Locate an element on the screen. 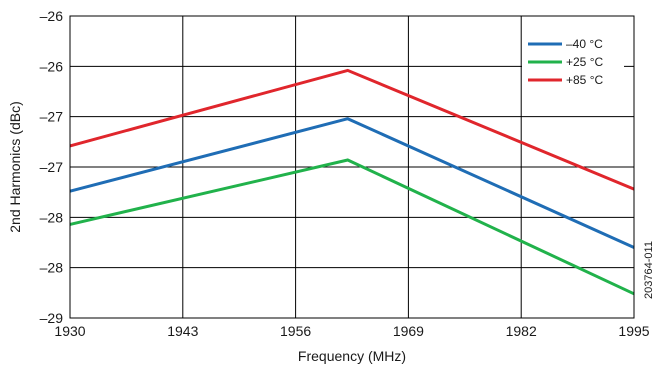  y-tick-labels: –29 –28 –28 –27 –27 –26 –26 is located at coordinates (52, 167).